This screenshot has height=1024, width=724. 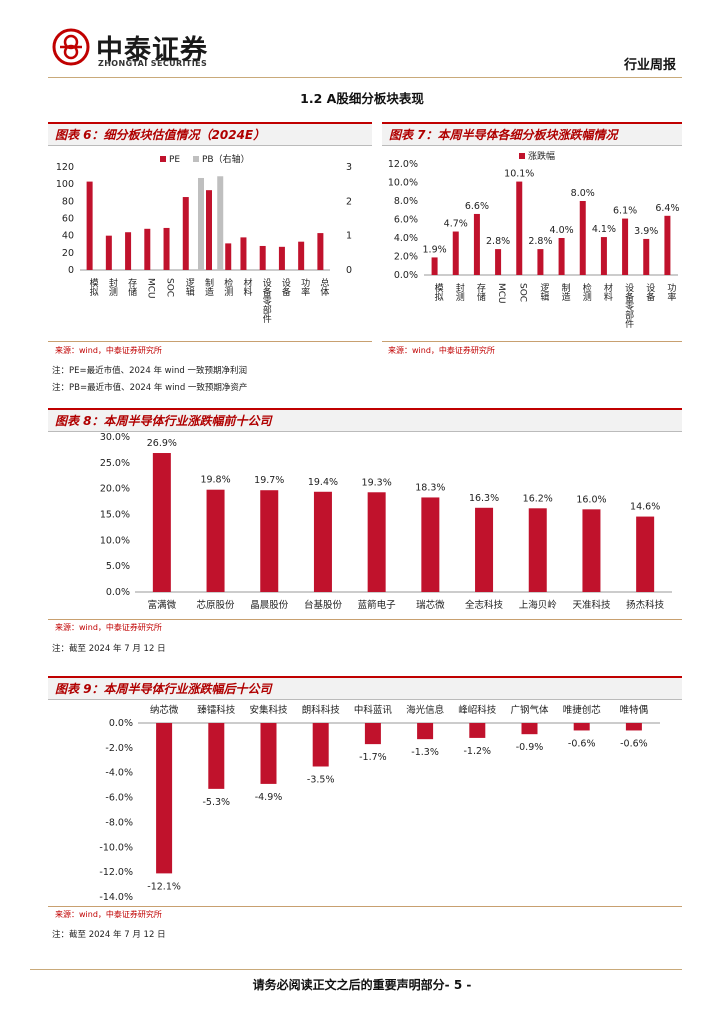 What do you see at coordinates (607, 292) in the screenshot?
I see `fig7-x-label: 材料` at bounding box center [607, 292].